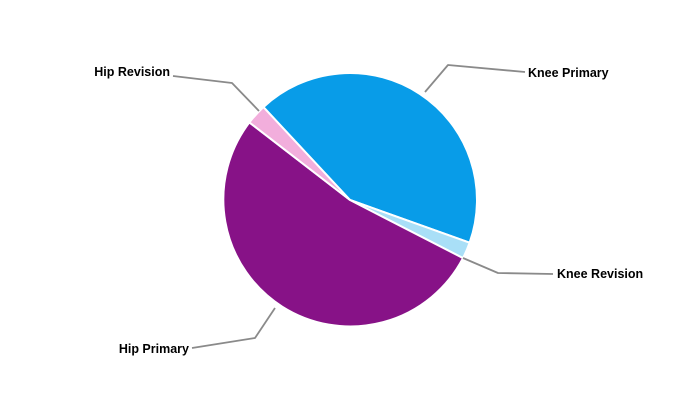 This screenshot has width=700, height=400. What do you see at coordinates (370, 158) in the screenshot?
I see `pie-slice-knee-primary` at bounding box center [370, 158].